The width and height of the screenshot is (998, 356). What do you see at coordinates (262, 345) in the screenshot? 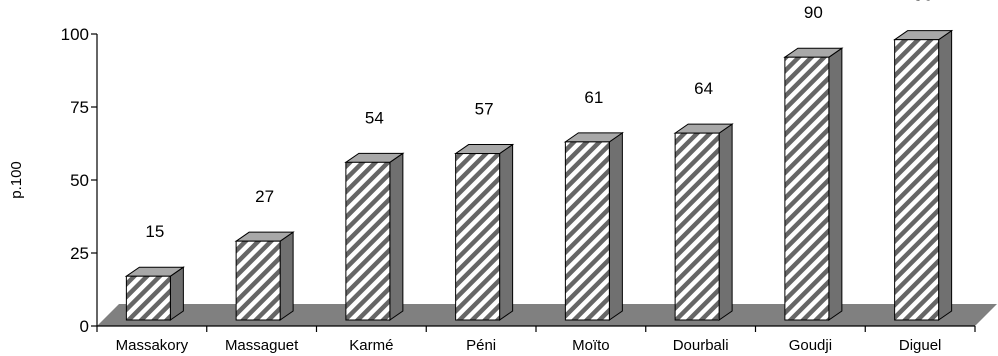
I see `x-tick-label: Massaguet` at bounding box center [262, 345].